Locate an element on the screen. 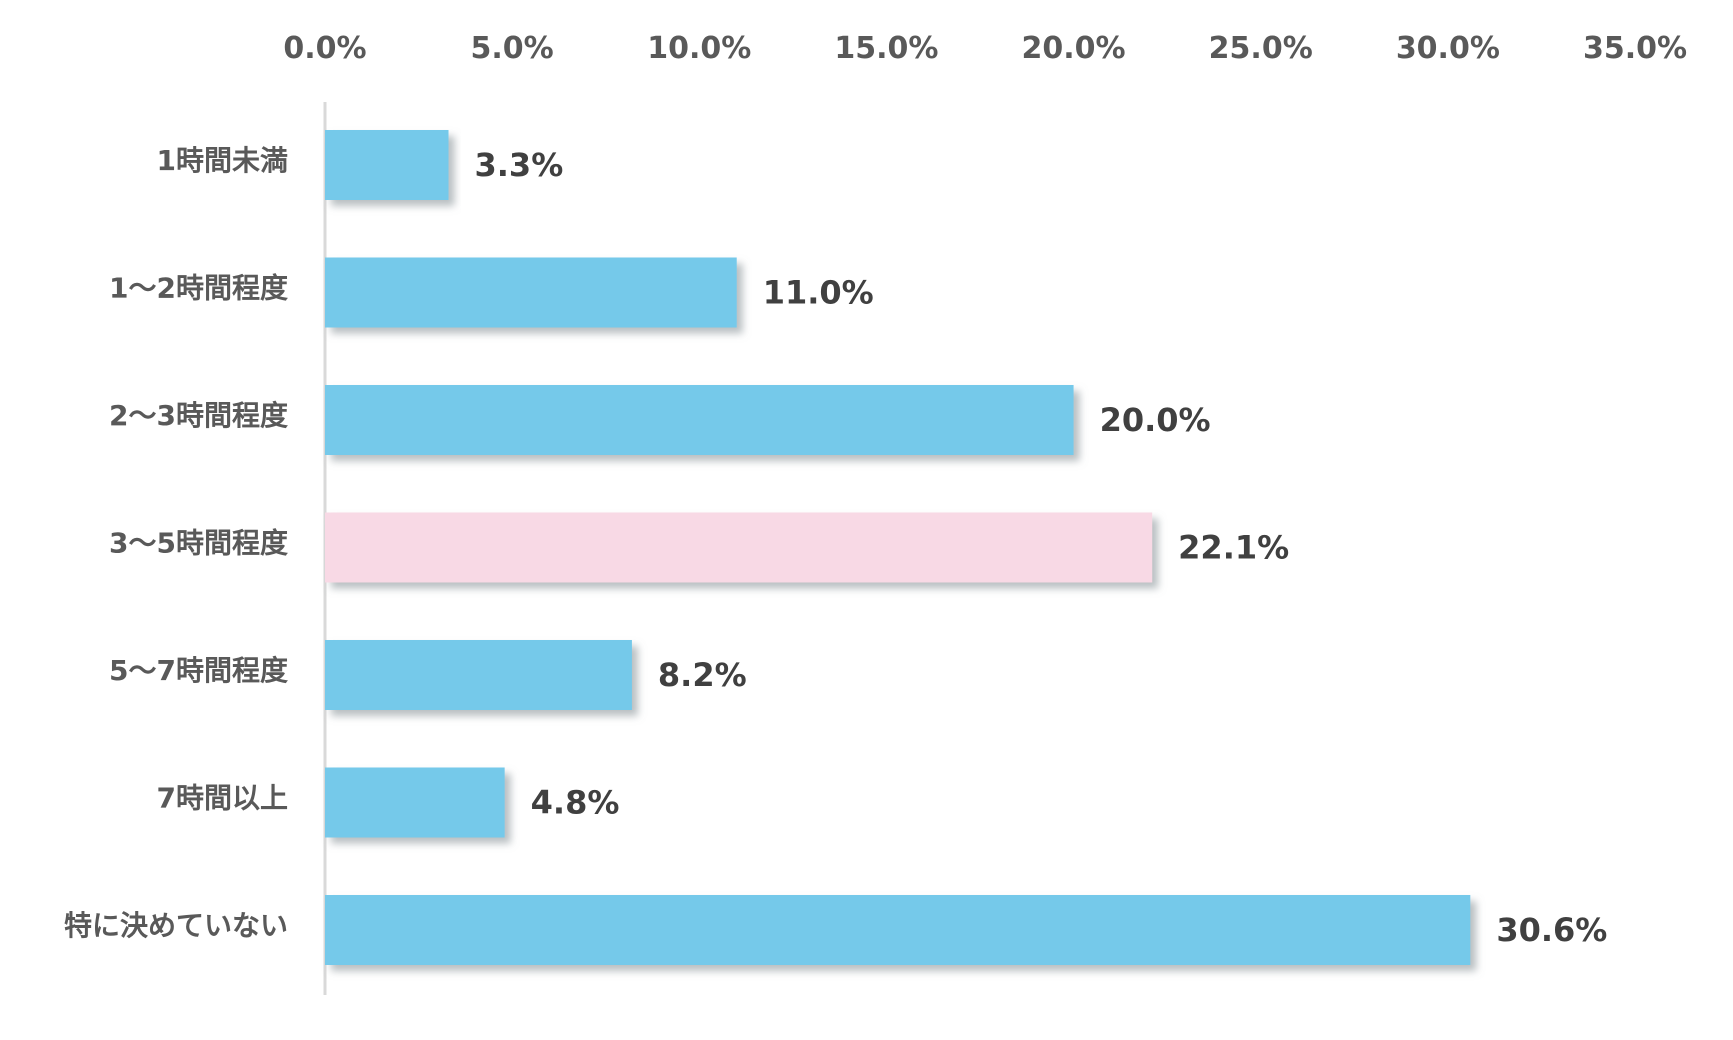 The height and width of the screenshot is (1040, 1733). data-label: 8.2% is located at coordinates (702, 675).